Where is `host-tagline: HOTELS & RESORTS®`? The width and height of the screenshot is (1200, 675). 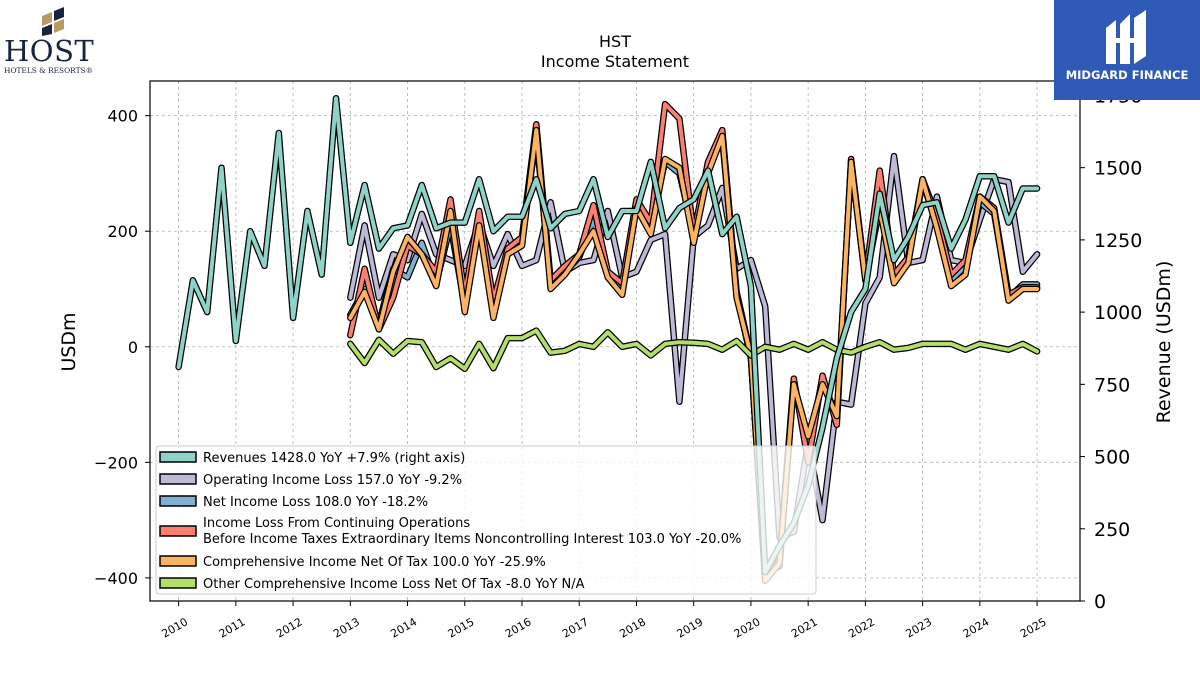 host-tagline: HOTELS & RESORTS® is located at coordinates (48, 70).